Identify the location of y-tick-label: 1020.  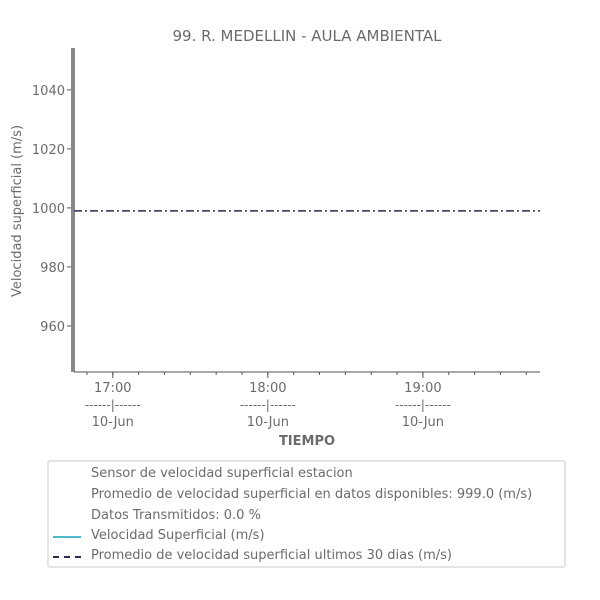
(48, 150).